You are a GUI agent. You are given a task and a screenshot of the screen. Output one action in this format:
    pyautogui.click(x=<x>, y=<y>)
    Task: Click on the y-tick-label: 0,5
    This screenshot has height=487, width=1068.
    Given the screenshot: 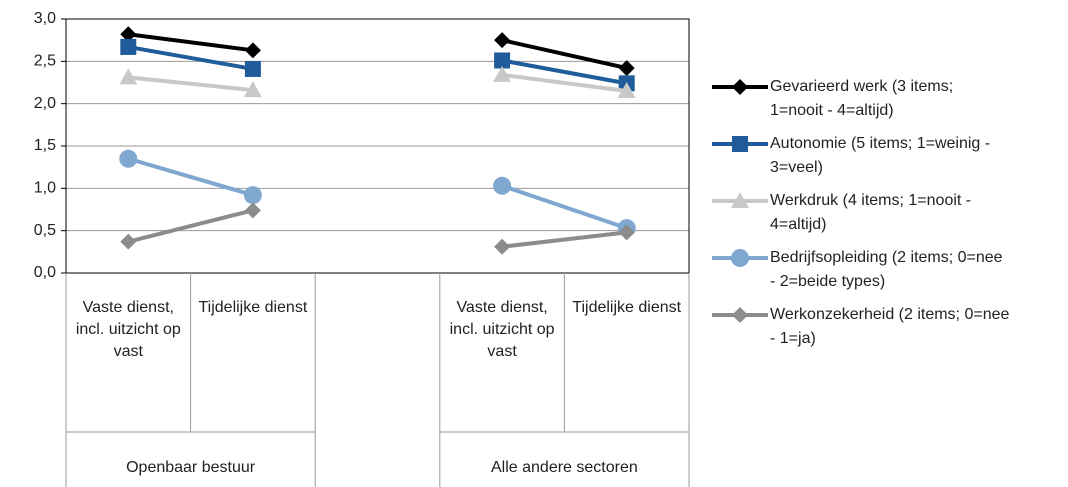 What is the action you would take?
    pyautogui.click(x=45, y=230)
    